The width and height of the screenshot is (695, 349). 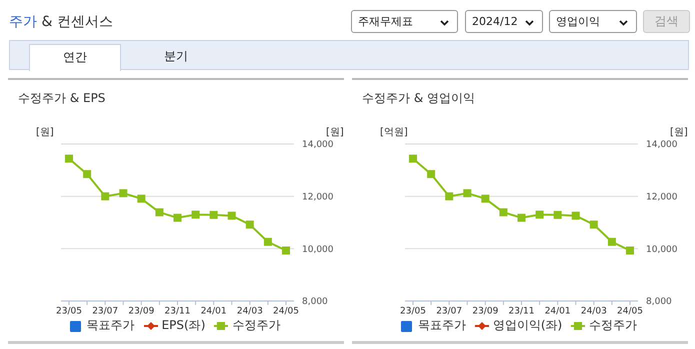 I want to click on text: 분기, so click(x=176, y=56).